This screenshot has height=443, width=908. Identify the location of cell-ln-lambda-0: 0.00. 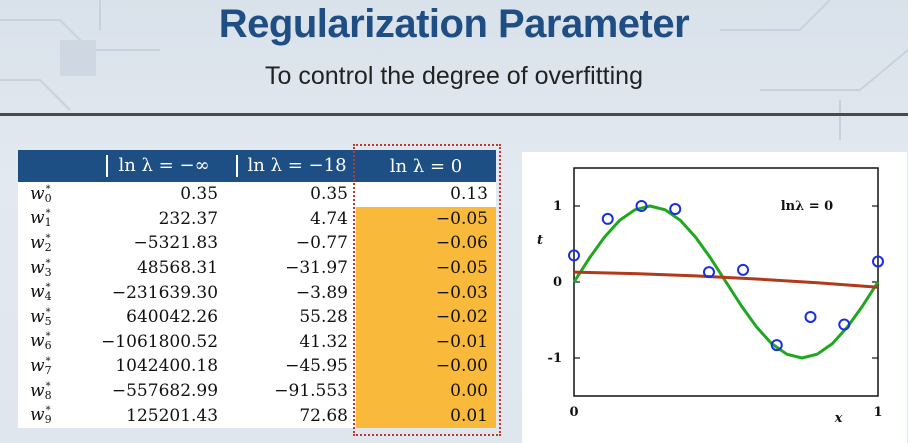
(426, 391).